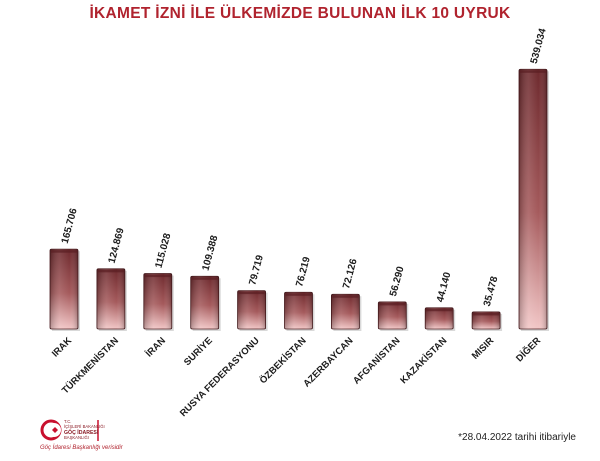  I want to click on category-label-4: SURİYE, so click(198, 351).